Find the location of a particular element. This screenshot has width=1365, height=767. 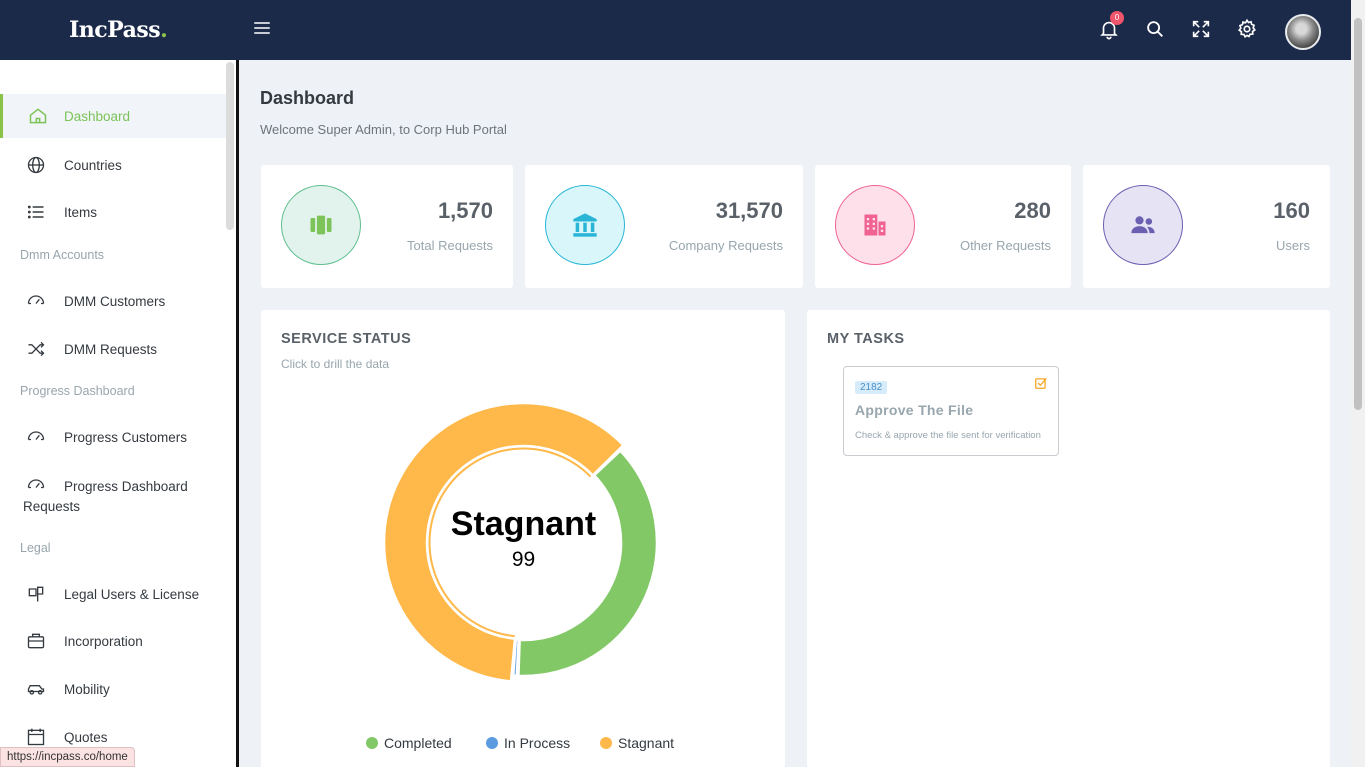

legend-item-completed: Completed is located at coordinates (409, 743).